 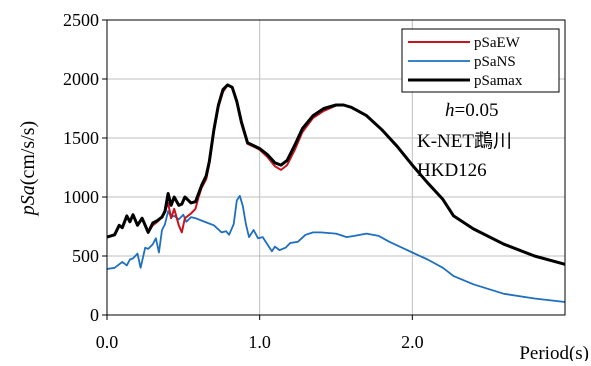 What do you see at coordinates (107, 342) in the screenshot?
I see `x-tick-label: 0.0` at bounding box center [107, 342].